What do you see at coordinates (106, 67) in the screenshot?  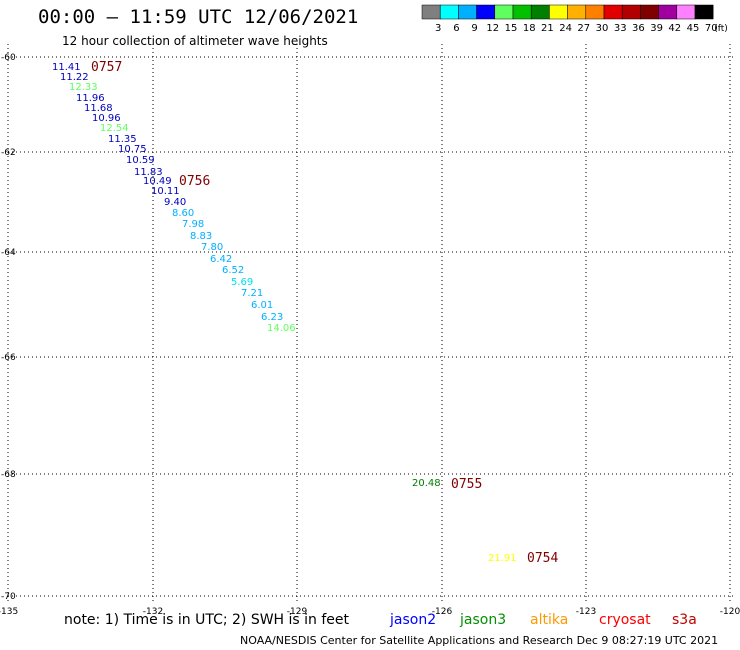 I see `pass-time-label: 0757` at bounding box center [106, 67].